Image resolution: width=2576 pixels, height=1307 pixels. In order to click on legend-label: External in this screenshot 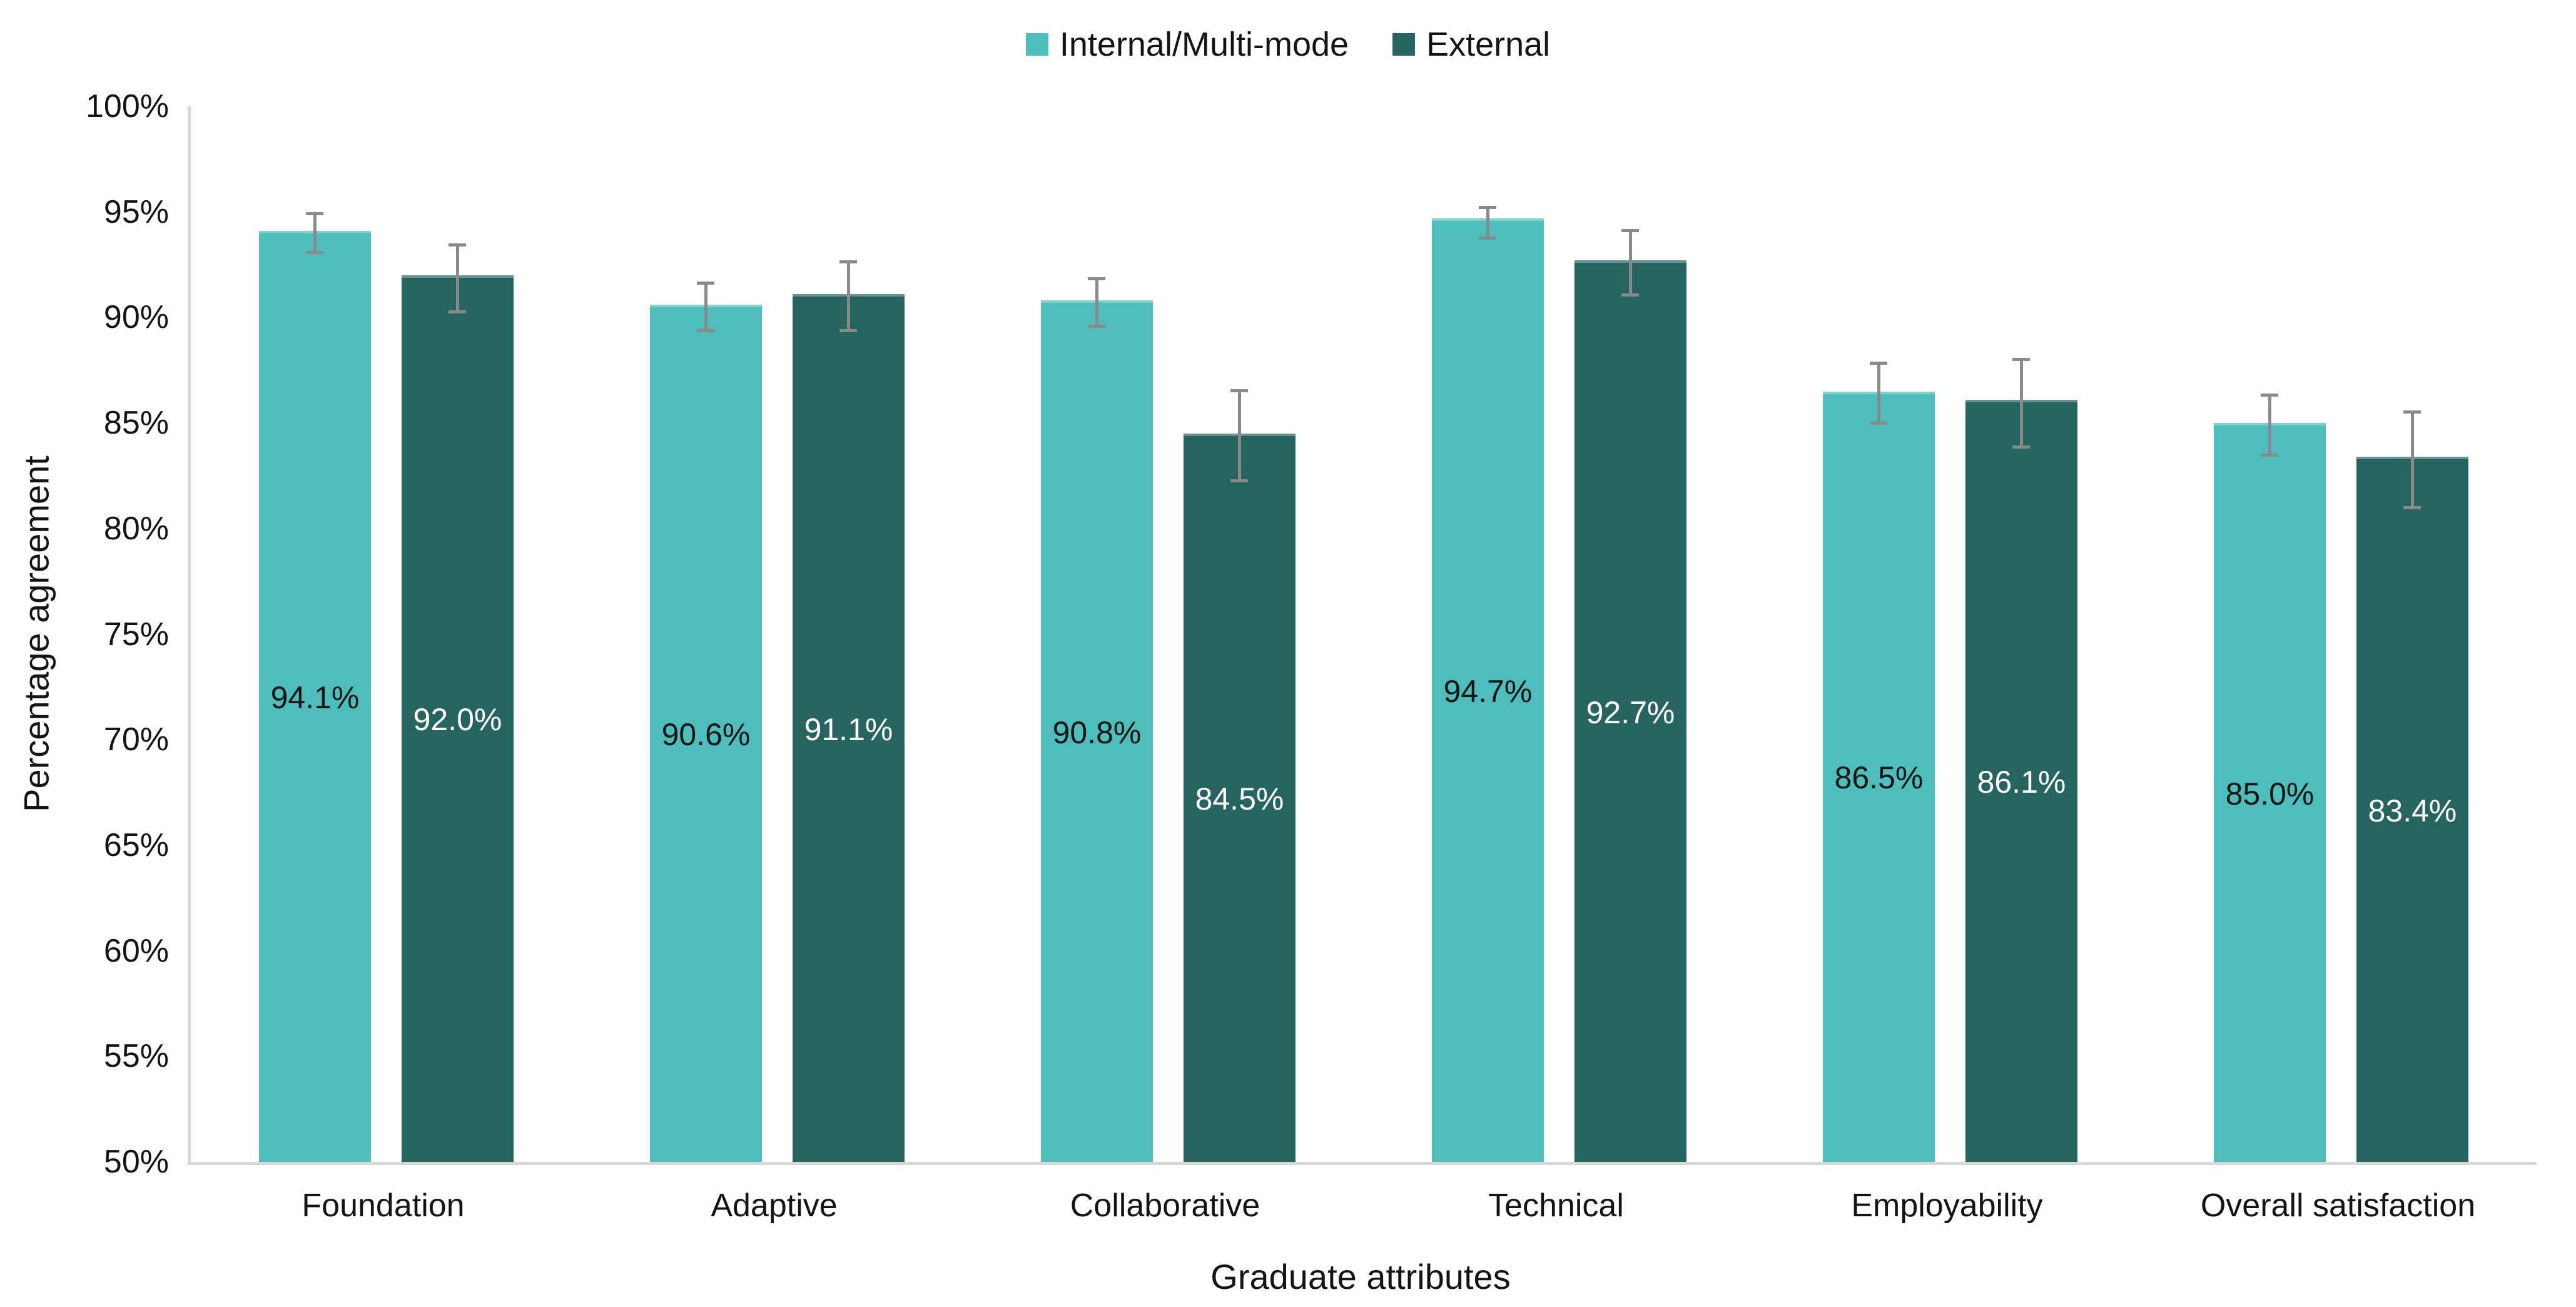, I will do `click(1488, 44)`.